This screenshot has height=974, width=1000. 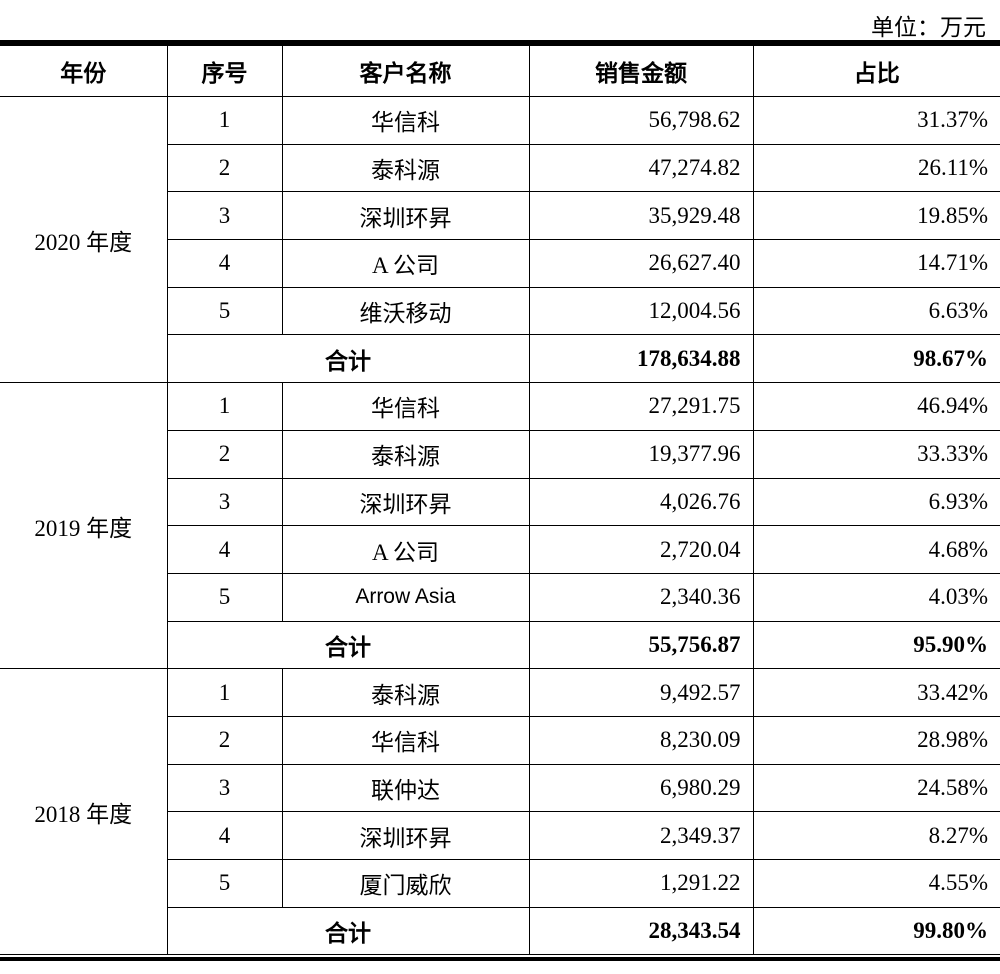 What do you see at coordinates (83, 240) in the screenshot?
I see `year-cell: 2020 年度` at bounding box center [83, 240].